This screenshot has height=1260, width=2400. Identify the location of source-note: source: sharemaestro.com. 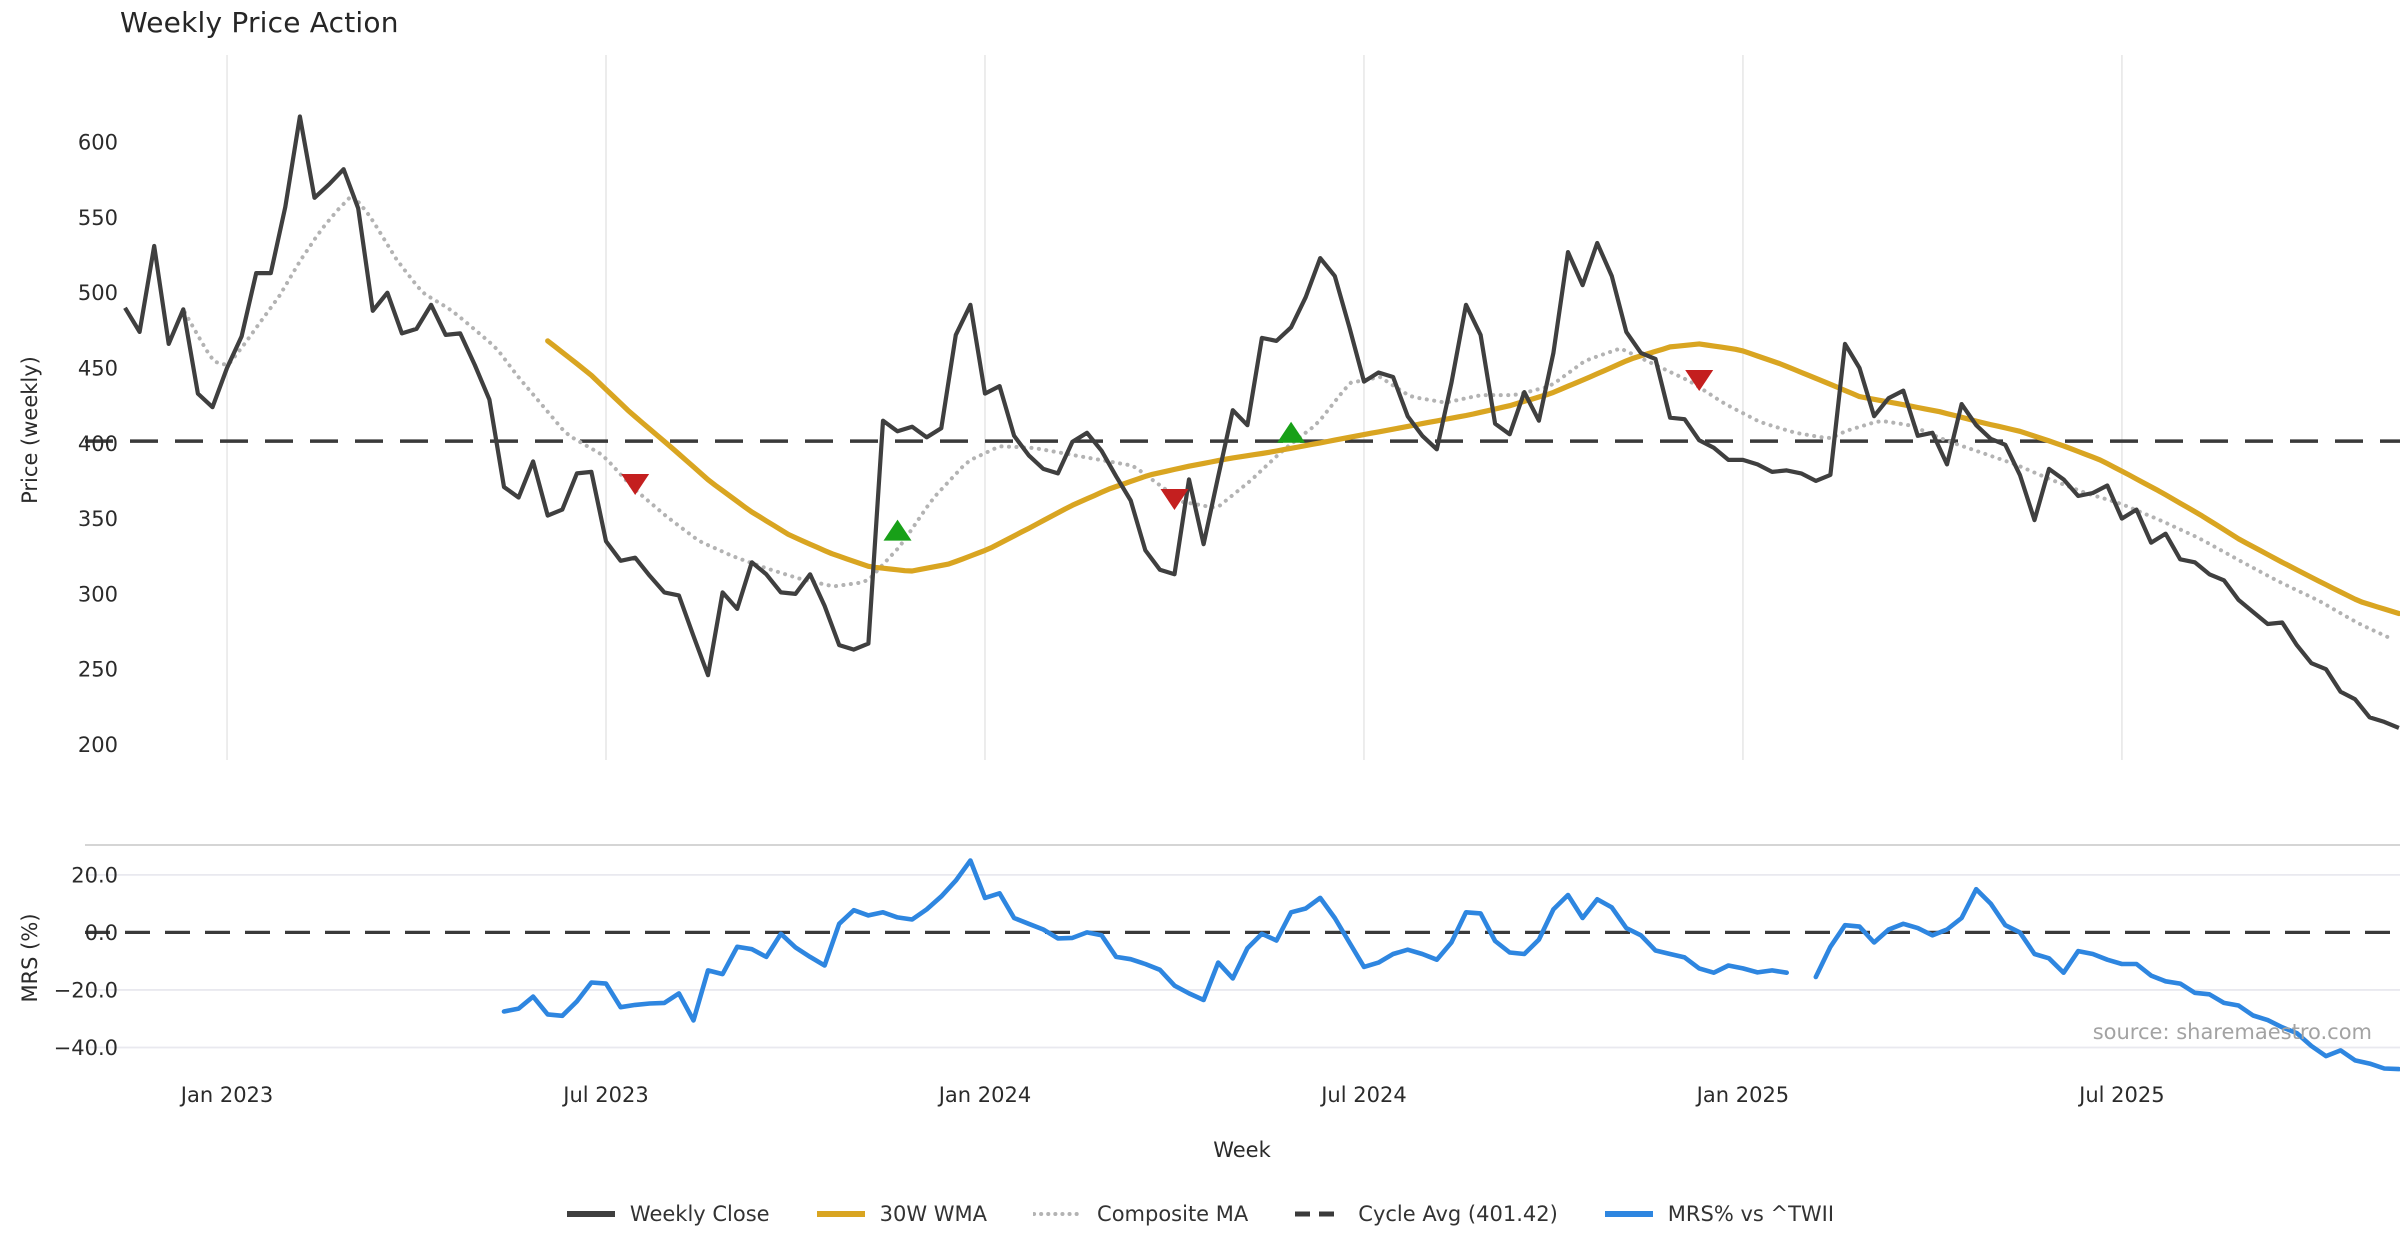
(2232, 1032).